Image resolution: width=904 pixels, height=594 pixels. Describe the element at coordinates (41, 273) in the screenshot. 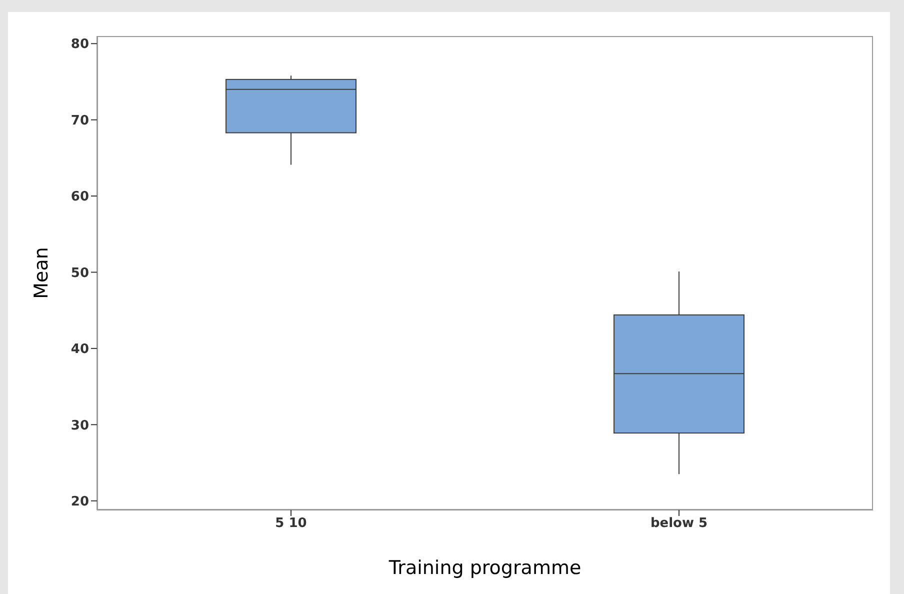

I see `y-axis-title: Mean` at that location.